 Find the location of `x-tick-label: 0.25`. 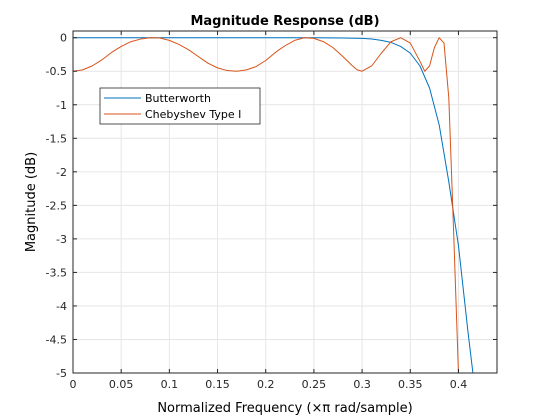

x-tick-label: 0.25 is located at coordinates (314, 384).